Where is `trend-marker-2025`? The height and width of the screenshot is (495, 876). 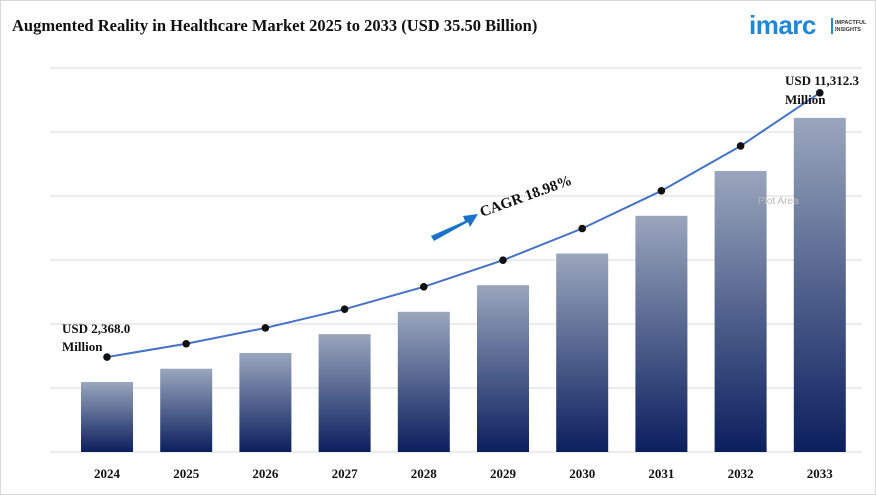 trend-marker-2025 is located at coordinates (186, 343).